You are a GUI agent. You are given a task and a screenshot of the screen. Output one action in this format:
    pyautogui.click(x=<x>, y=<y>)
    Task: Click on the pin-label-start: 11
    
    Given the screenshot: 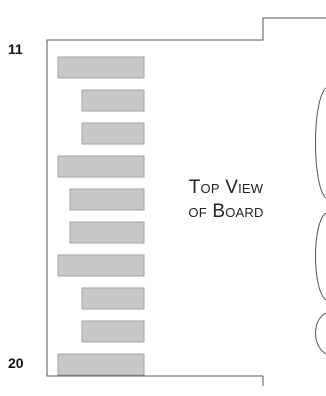 What is the action you would take?
    pyautogui.click(x=15, y=49)
    